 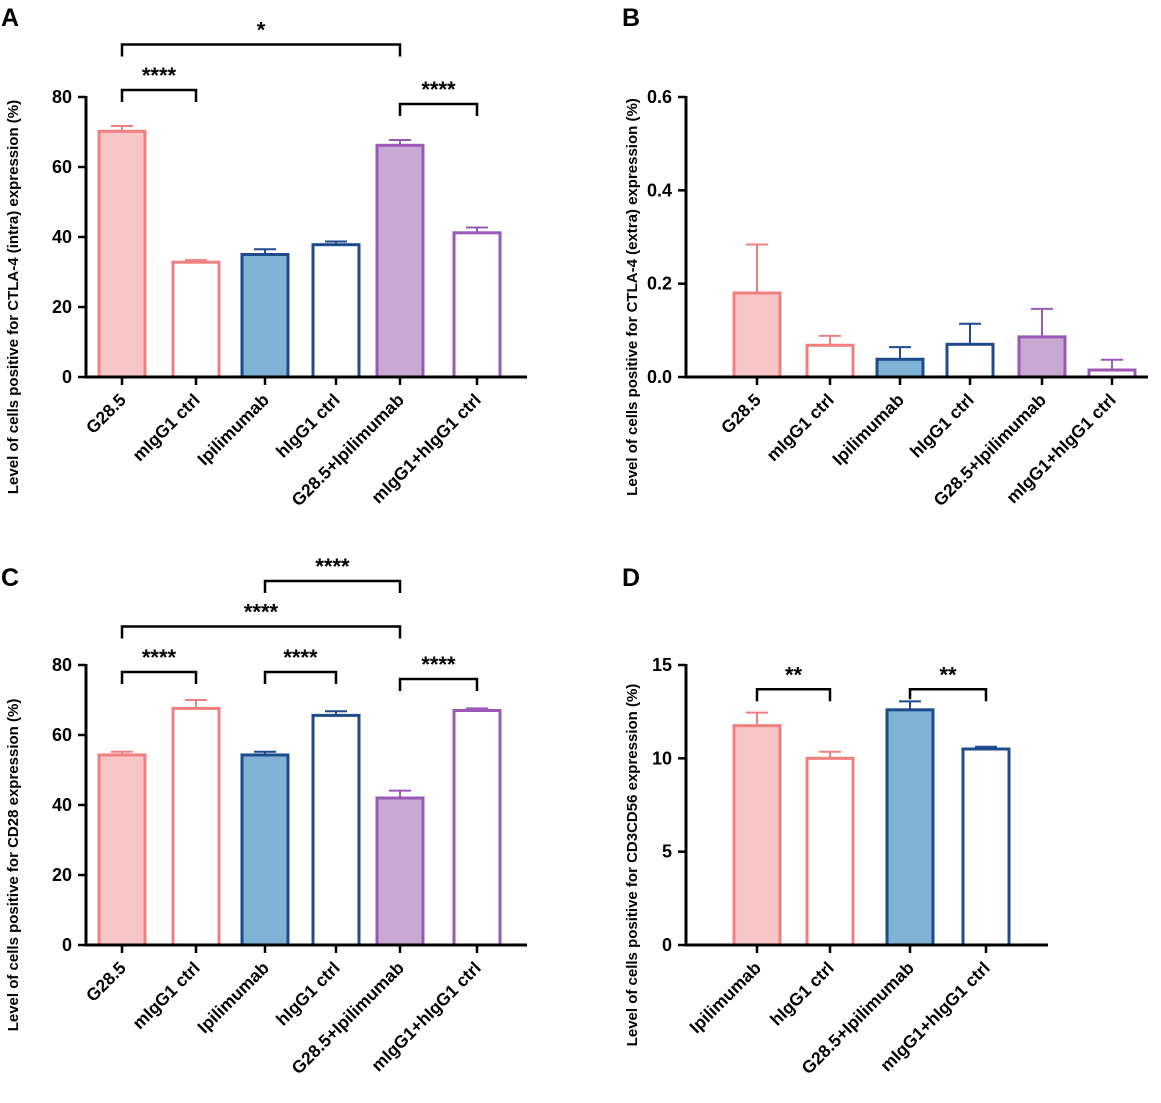 I want to click on significance-label: *, so click(x=261, y=30).